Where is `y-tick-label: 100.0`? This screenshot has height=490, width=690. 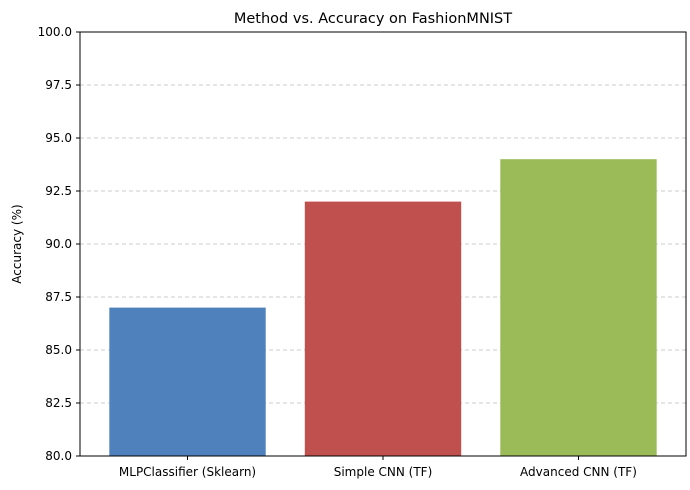
y-tick-label: 100.0 is located at coordinates (55, 32).